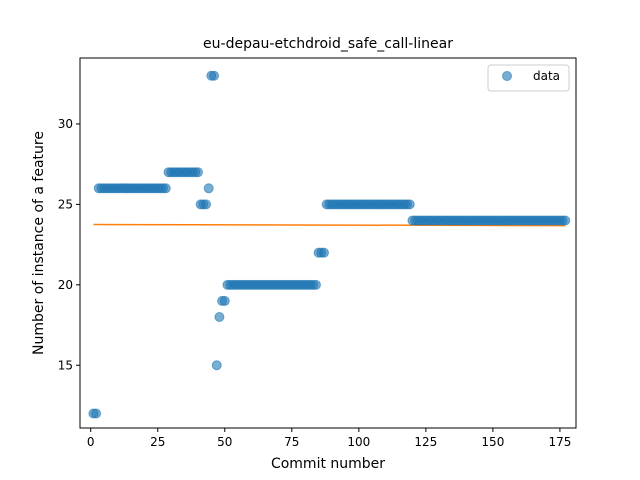  Describe the element at coordinates (65, 204) in the screenshot. I see `y-tick-label: 25` at that location.